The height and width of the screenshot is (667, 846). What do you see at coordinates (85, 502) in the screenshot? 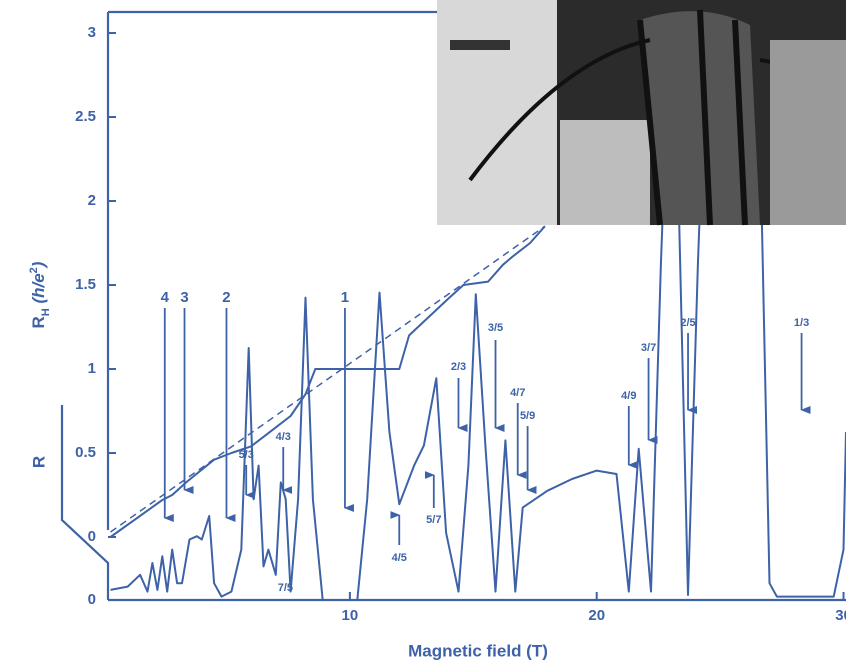
I see `y2-axis-bracket` at bounding box center [85, 502].